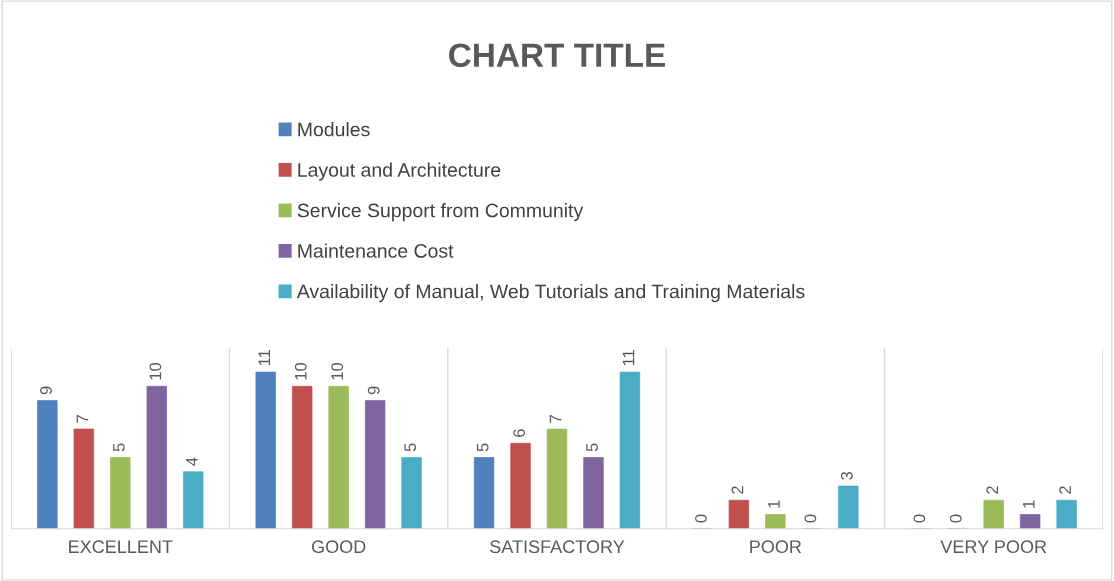 Image resolution: width=1114 pixels, height=581 pixels. I want to click on data-label: 3, so click(846, 475).